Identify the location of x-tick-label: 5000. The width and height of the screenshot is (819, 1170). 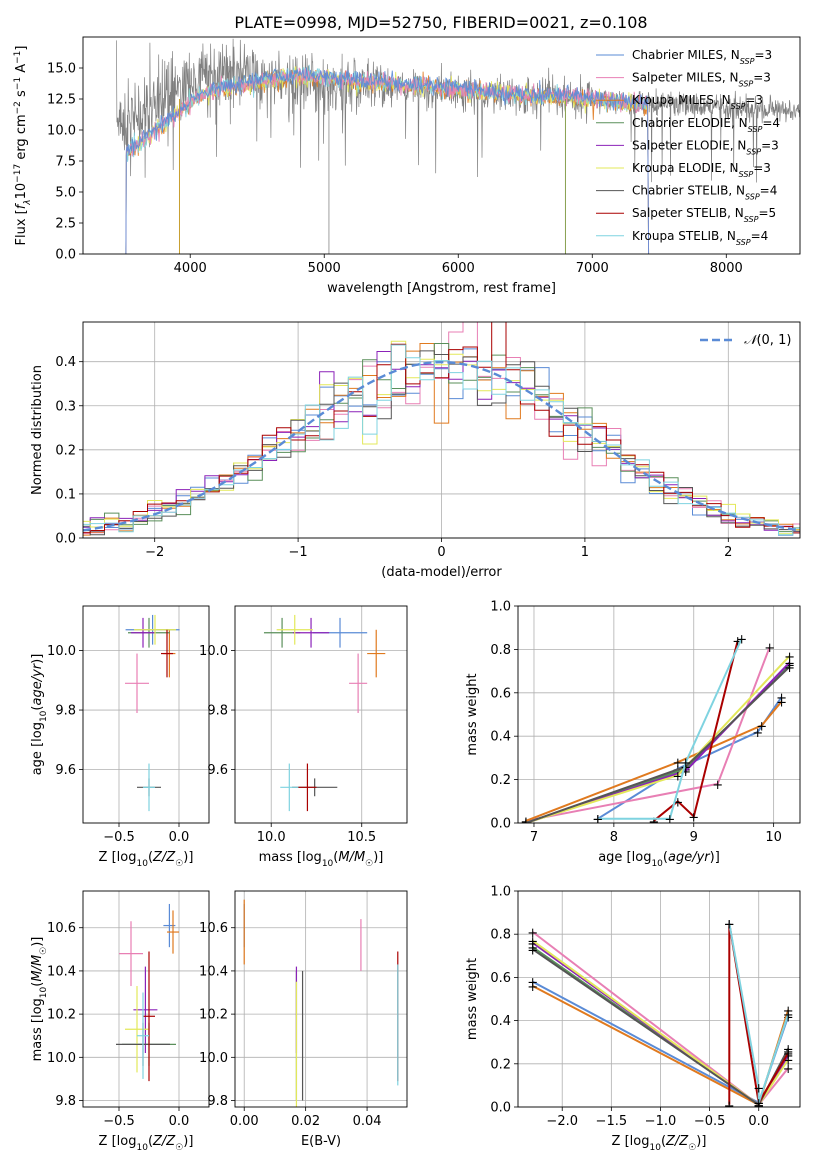
(324, 268).